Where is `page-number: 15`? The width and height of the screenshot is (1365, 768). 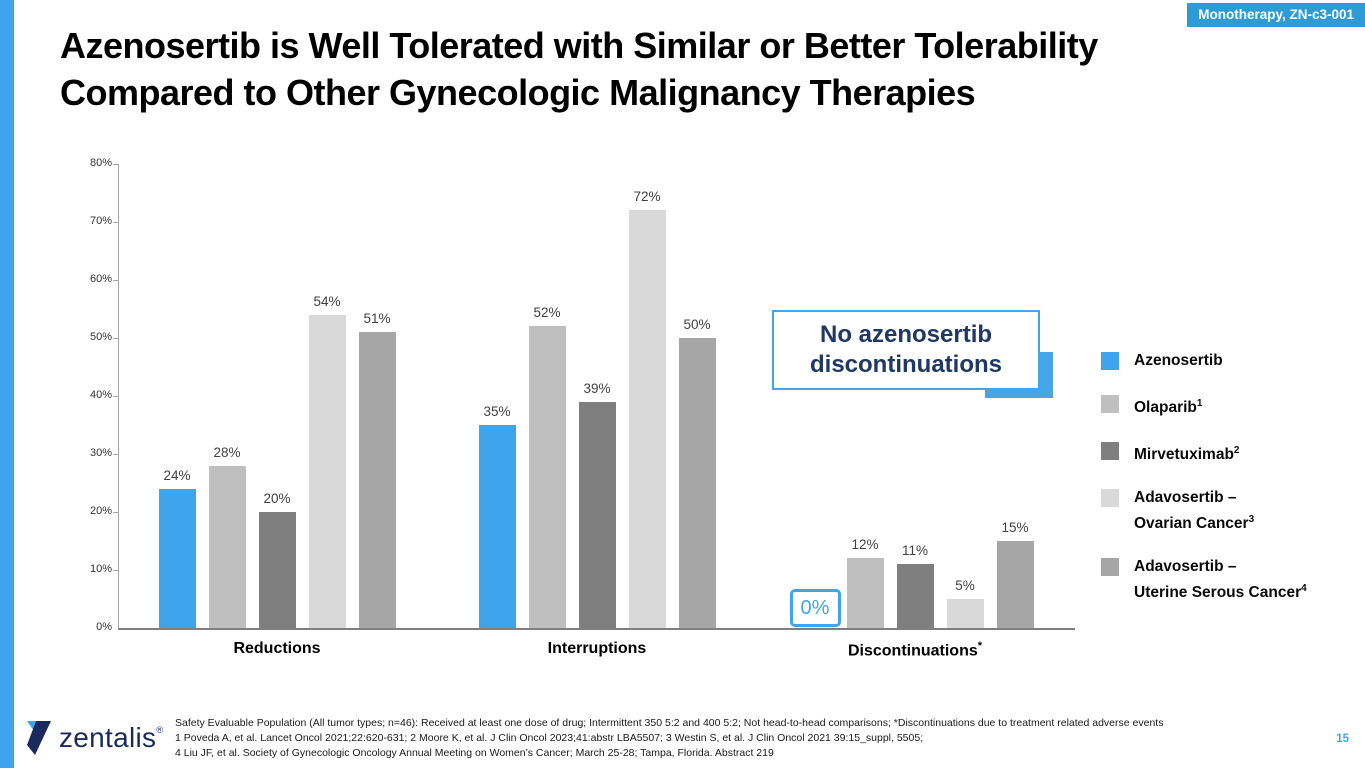
page-number: 15 is located at coordinates (1342, 739).